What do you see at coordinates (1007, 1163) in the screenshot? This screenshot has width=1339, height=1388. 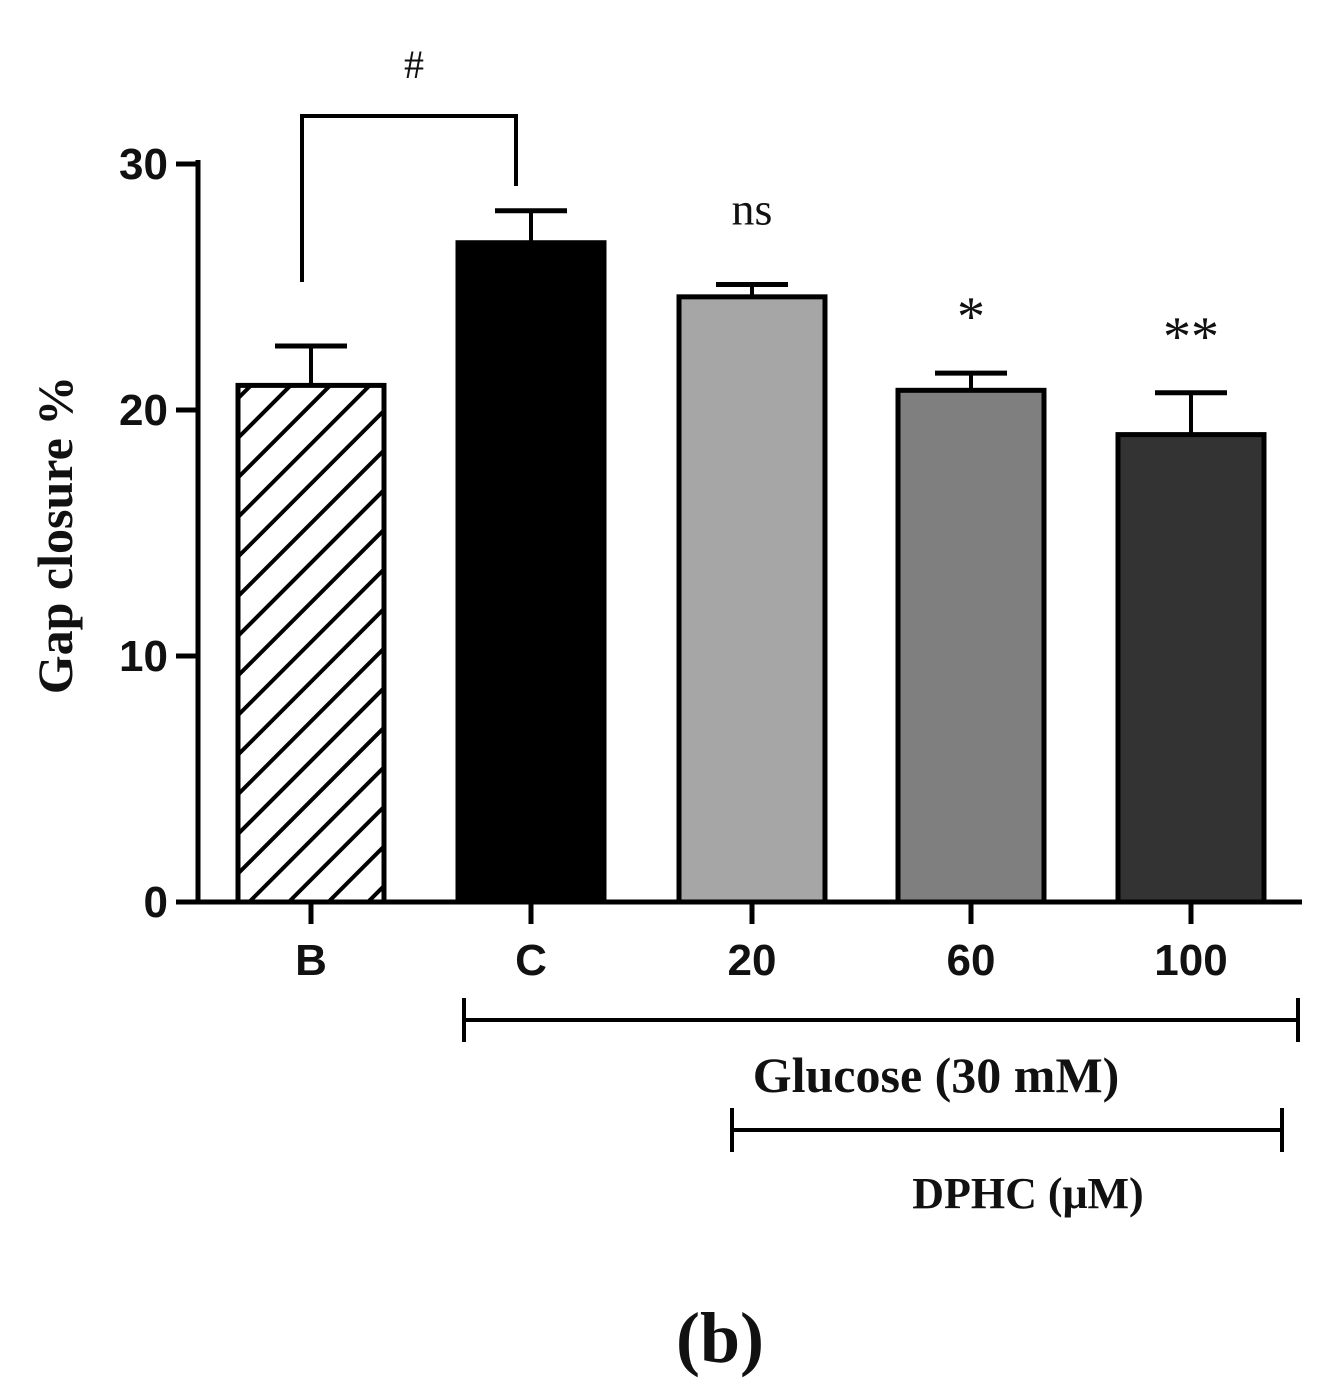 I see `dphc-group: DPHC (μM)` at bounding box center [1007, 1163].